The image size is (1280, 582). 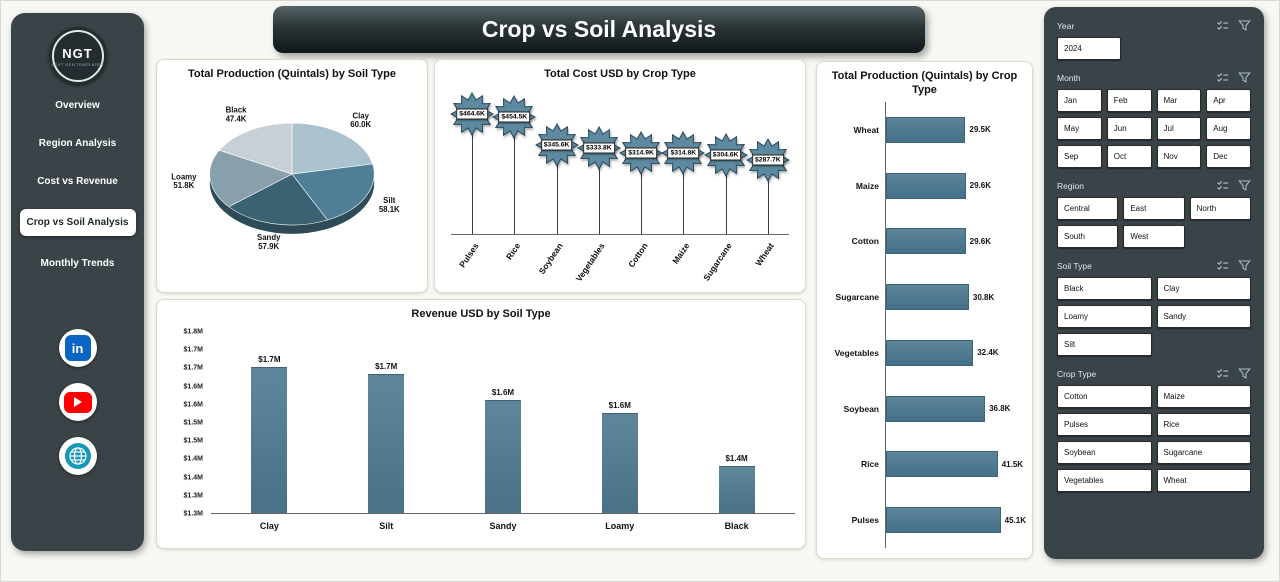 I want to click on sidebar-item-crop-vs-soil-analysis: Crop vs Soil Analysis, so click(x=77, y=222).